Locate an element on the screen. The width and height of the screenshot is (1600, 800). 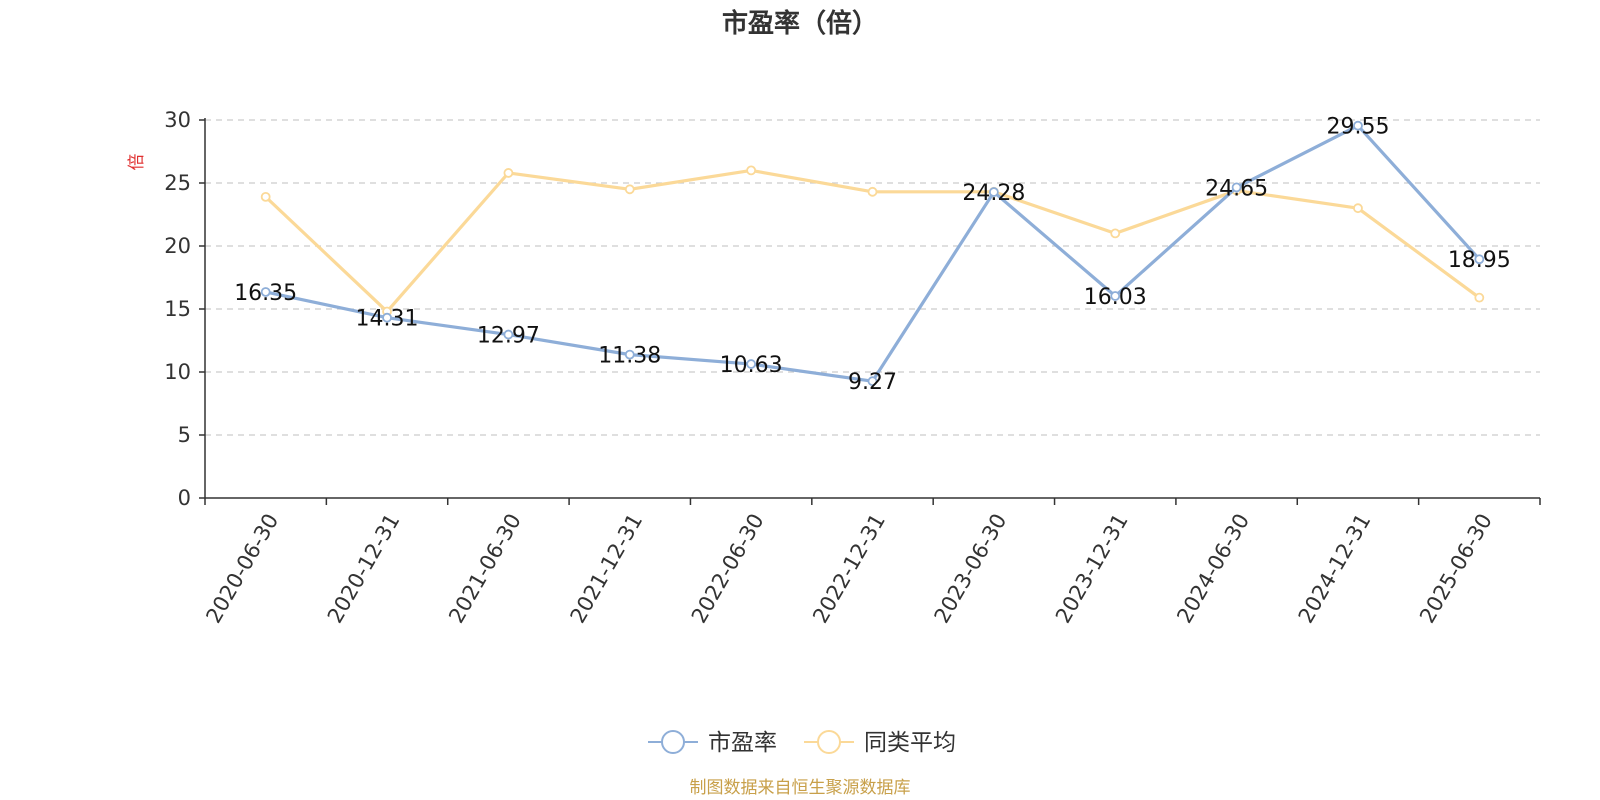
data-label: 11.38 is located at coordinates (629, 356).